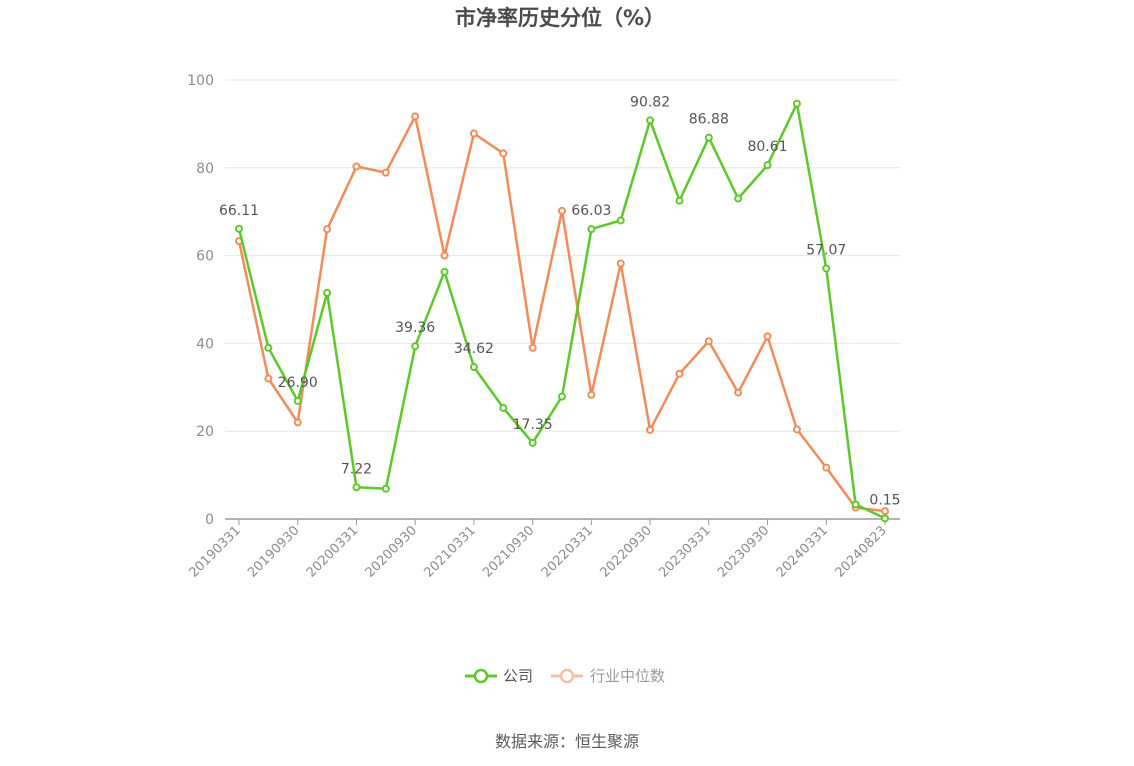 Image resolution: width=1134 pixels, height=766 pixels. What do you see at coordinates (205, 257) in the screenshot?
I see `y-tick-label: 60` at bounding box center [205, 257].